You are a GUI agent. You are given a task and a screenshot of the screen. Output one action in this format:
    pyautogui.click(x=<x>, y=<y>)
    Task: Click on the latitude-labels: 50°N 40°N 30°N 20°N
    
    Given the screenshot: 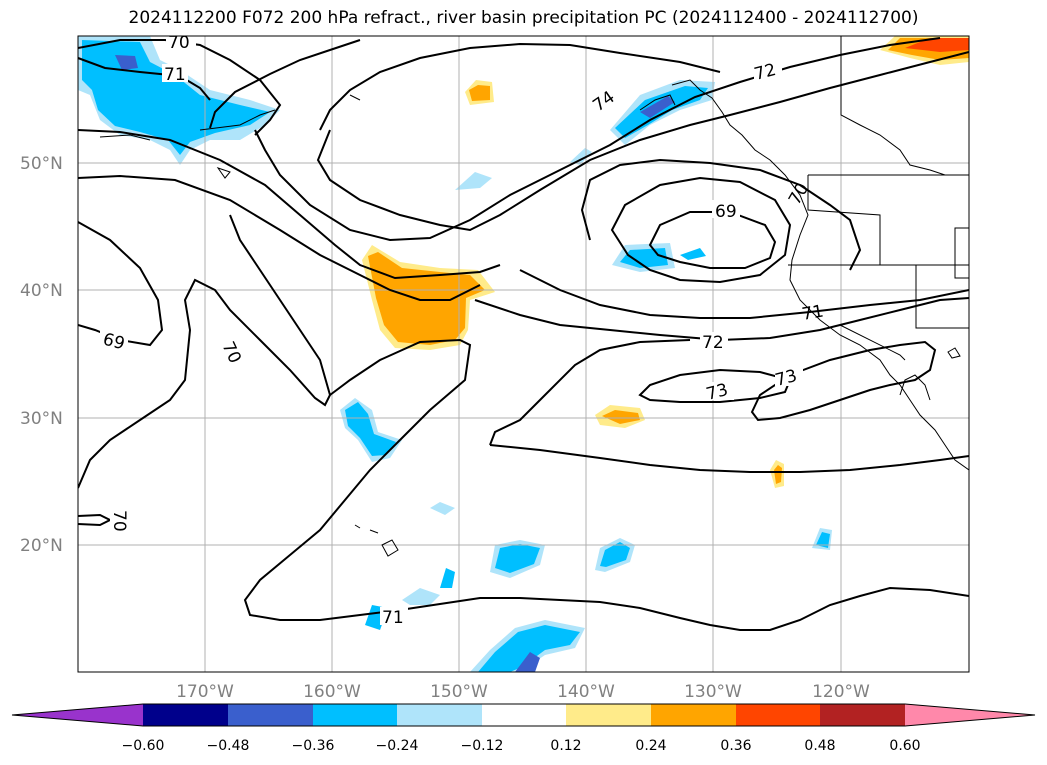 What is the action you would take?
    pyautogui.click(x=41, y=355)
    